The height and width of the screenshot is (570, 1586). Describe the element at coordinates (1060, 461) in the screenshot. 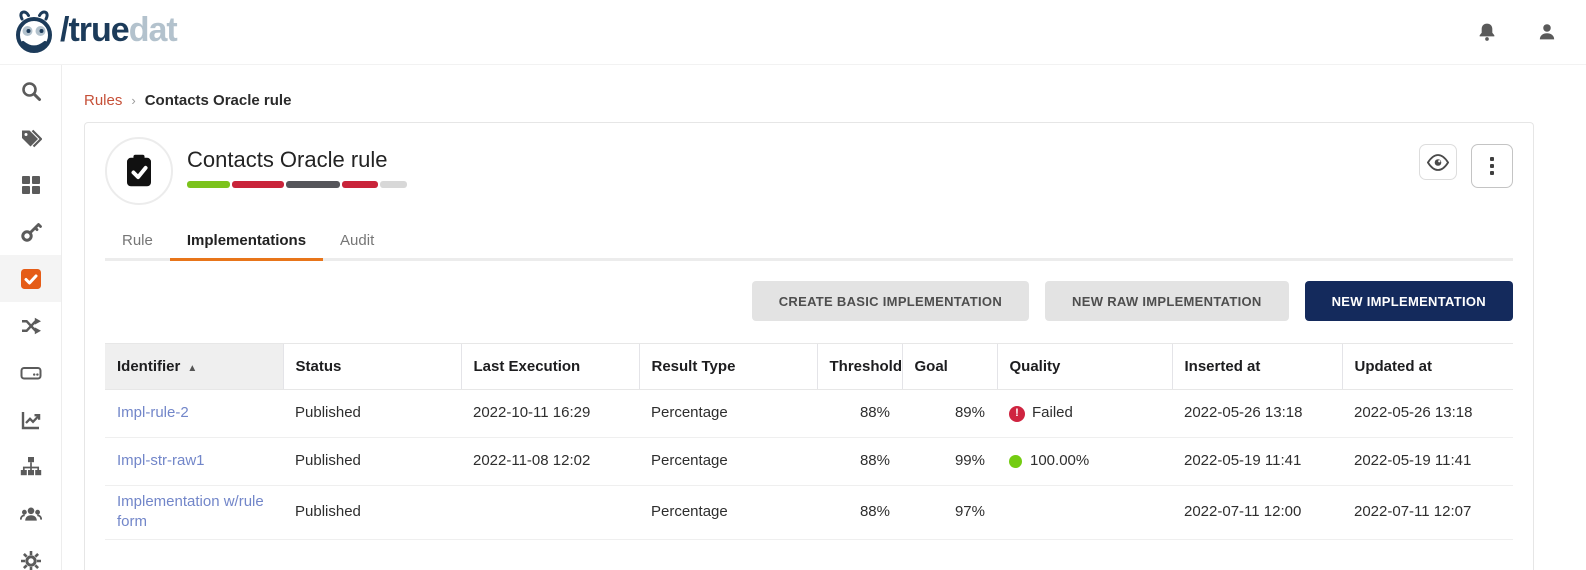

I see `quality-text: 100.00%` at that location.